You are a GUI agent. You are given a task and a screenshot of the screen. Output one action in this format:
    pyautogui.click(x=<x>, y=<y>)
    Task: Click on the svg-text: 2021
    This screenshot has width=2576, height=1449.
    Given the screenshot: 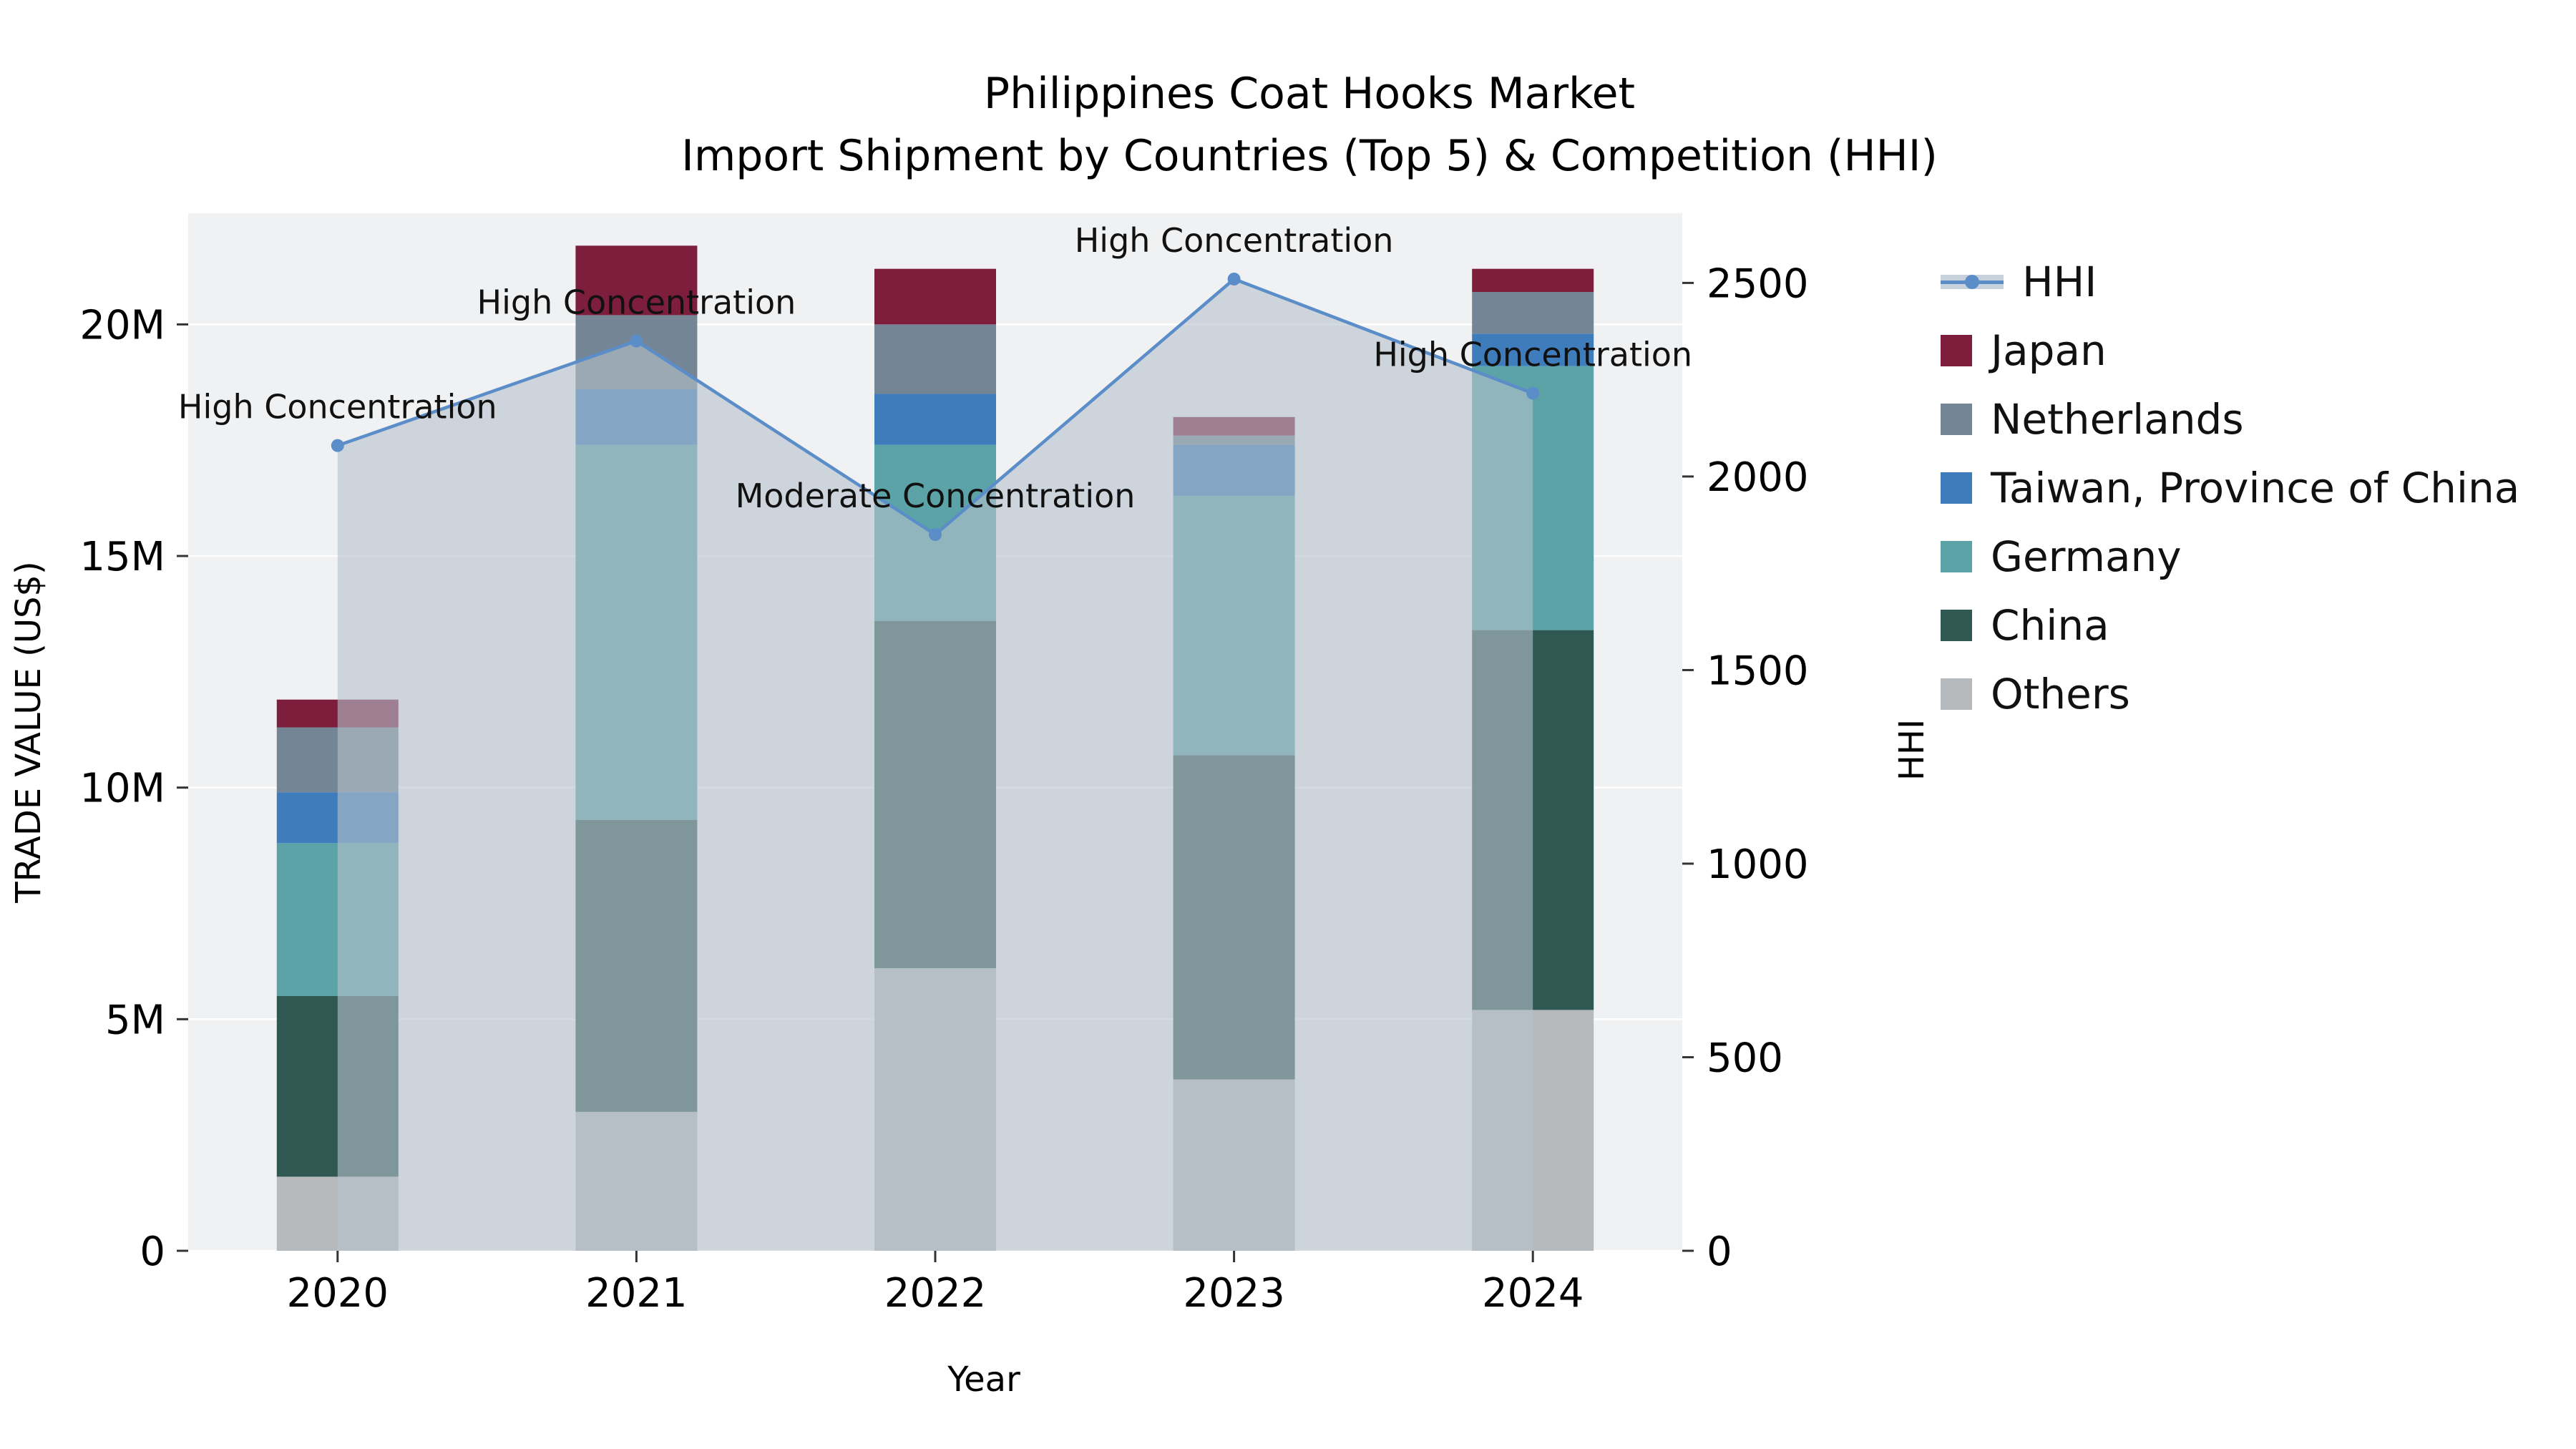 What is the action you would take?
    pyautogui.click(x=636, y=1293)
    